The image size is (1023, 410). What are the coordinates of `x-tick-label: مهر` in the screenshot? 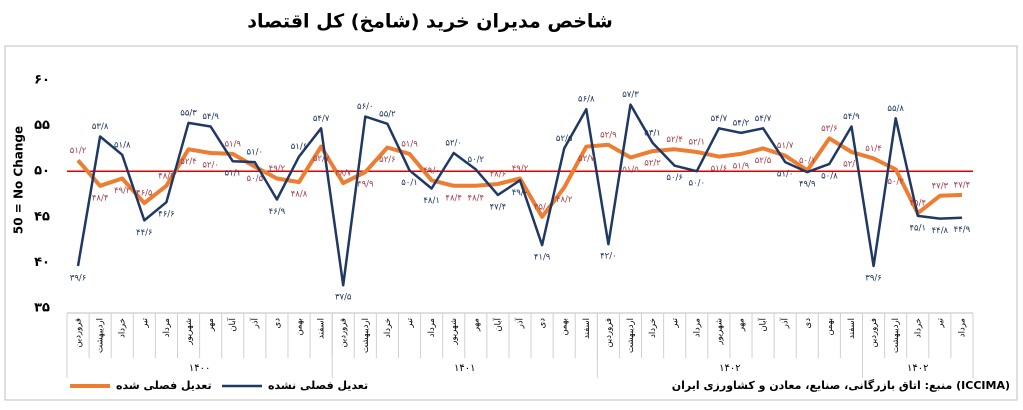 It's located at (211, 325).